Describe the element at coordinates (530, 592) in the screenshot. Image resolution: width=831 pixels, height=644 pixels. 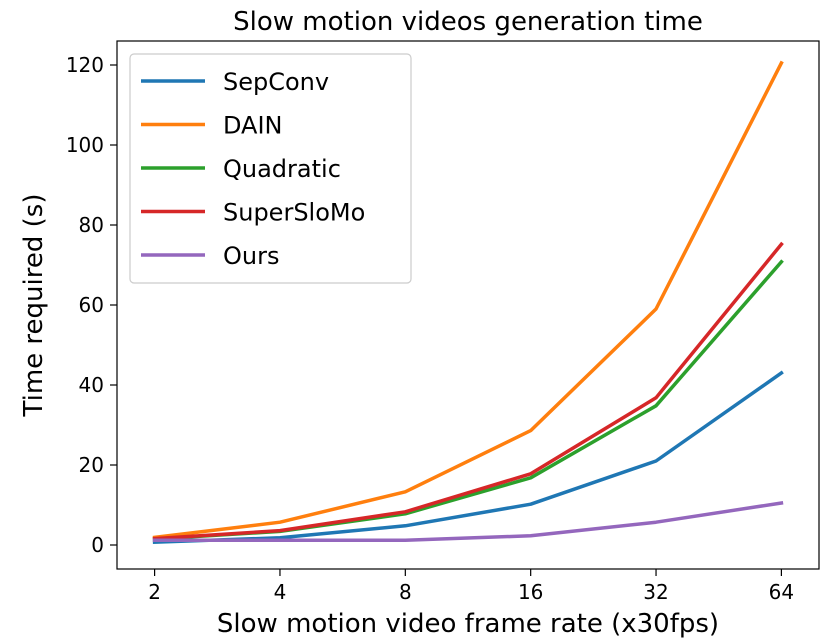
I see `x-tick-label: 16` at that location.